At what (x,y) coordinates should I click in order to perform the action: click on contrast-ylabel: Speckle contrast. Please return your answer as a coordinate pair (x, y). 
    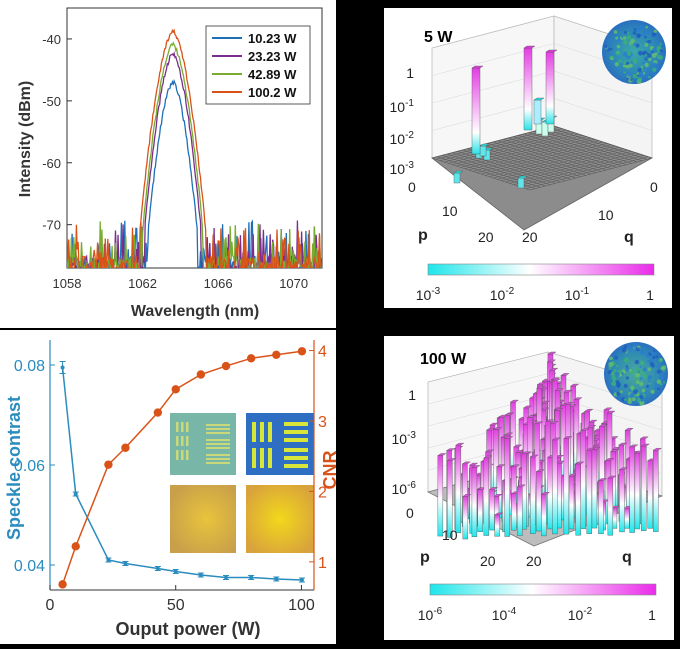
    Looking at the image, I should click on (14, 468).